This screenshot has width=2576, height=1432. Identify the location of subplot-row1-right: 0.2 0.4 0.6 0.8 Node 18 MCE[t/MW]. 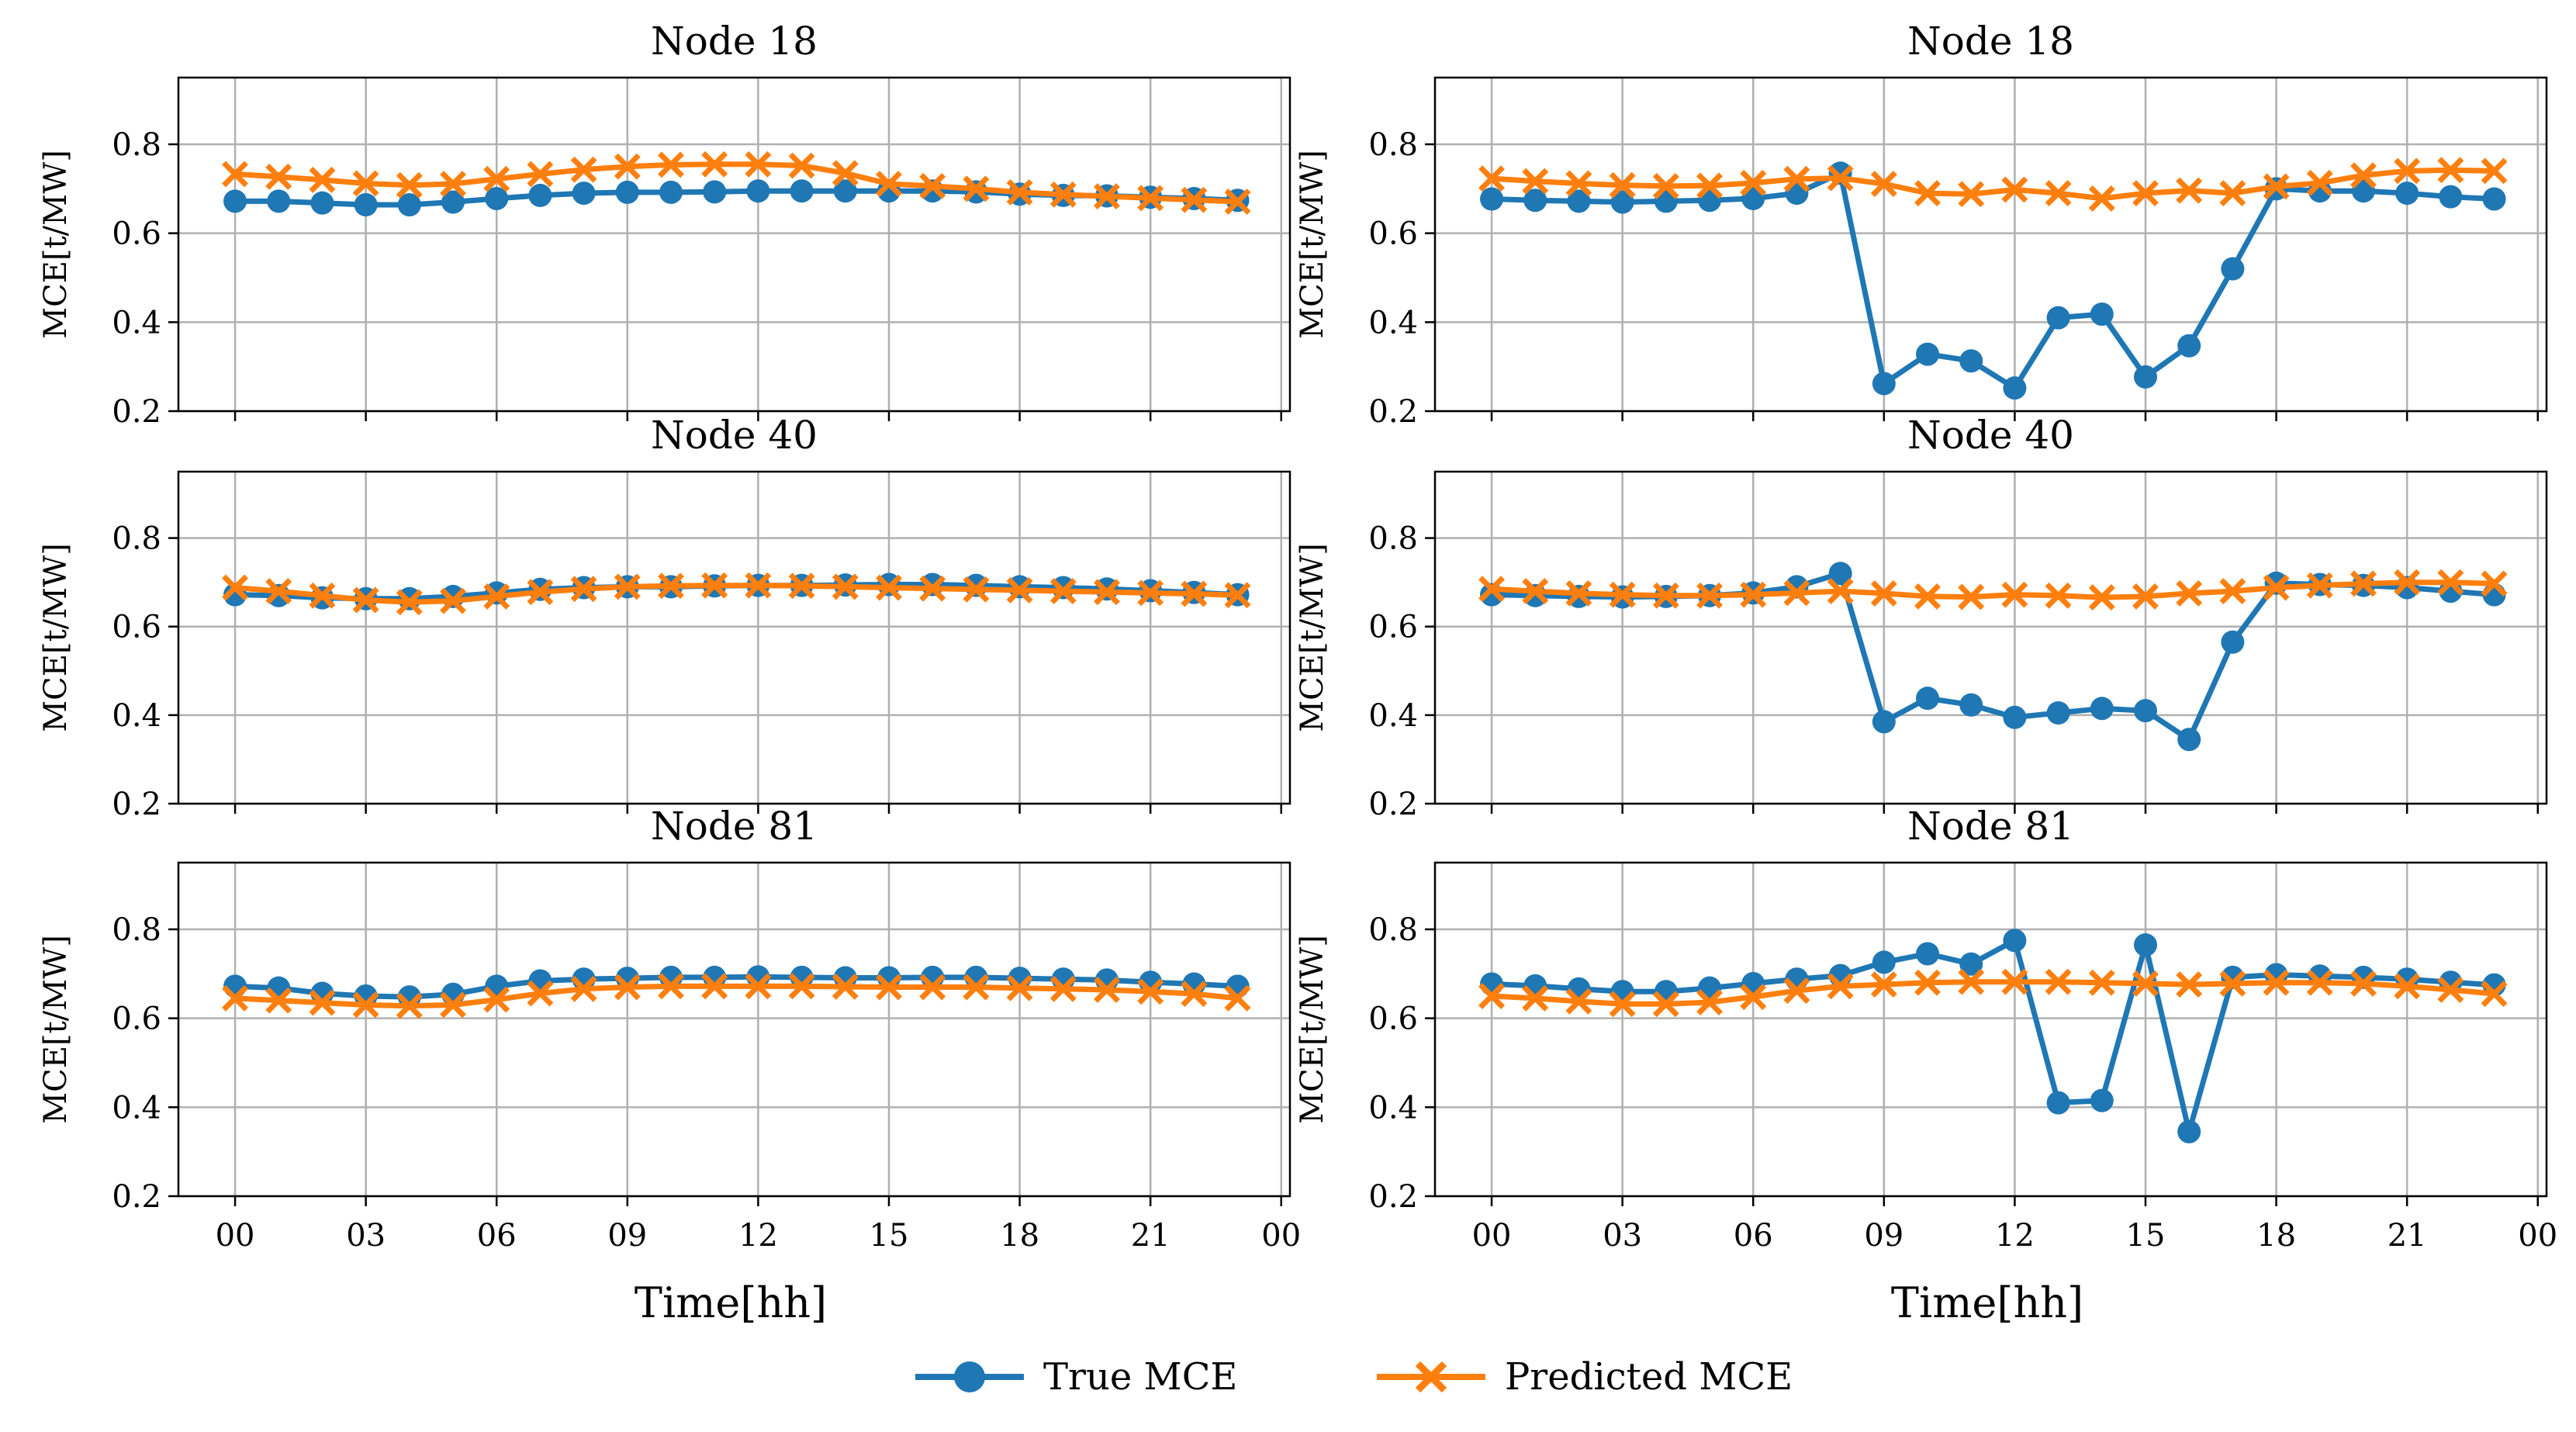
(1921, 224).